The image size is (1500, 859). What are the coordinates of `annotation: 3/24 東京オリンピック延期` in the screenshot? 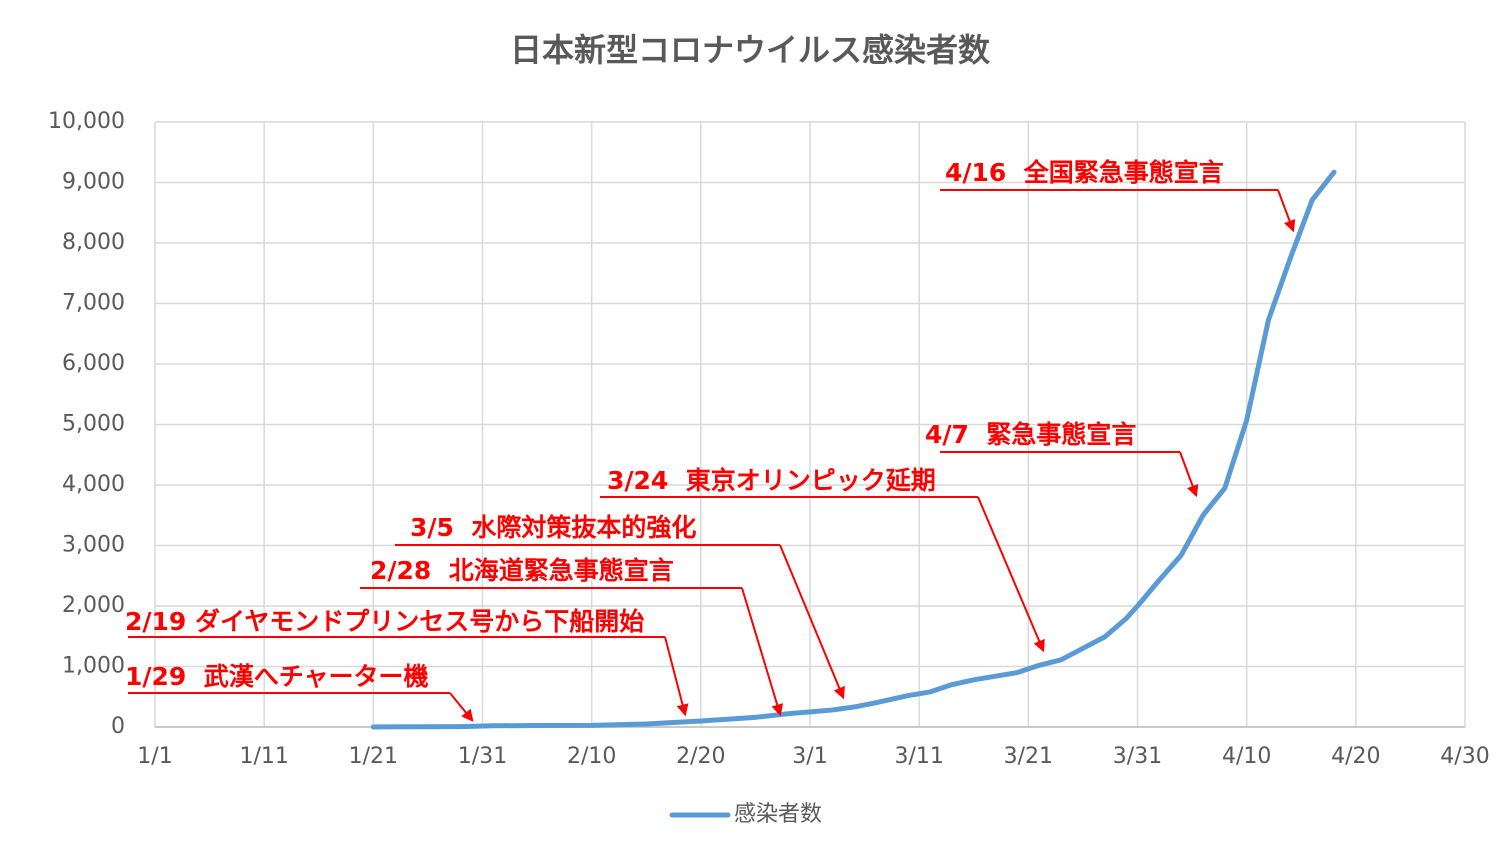 It's located at (771, 480).